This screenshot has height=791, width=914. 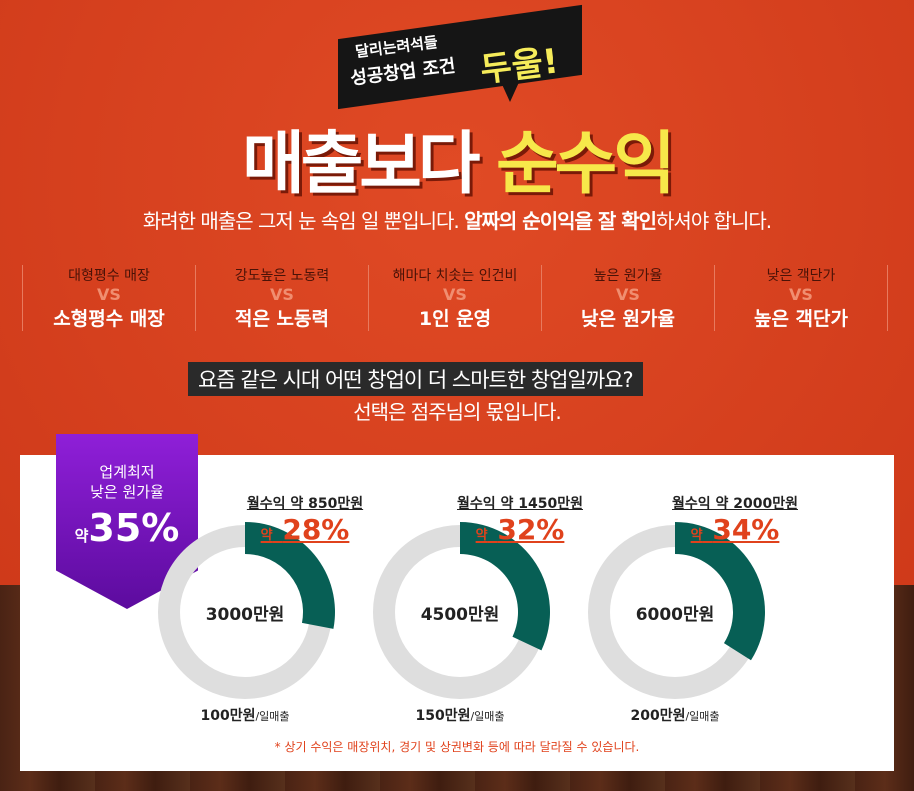 What do you see at coordinates (245, 615) in the screenshot?
I see `donut-center-label: 3000만원` at bounding box center [245, 615].